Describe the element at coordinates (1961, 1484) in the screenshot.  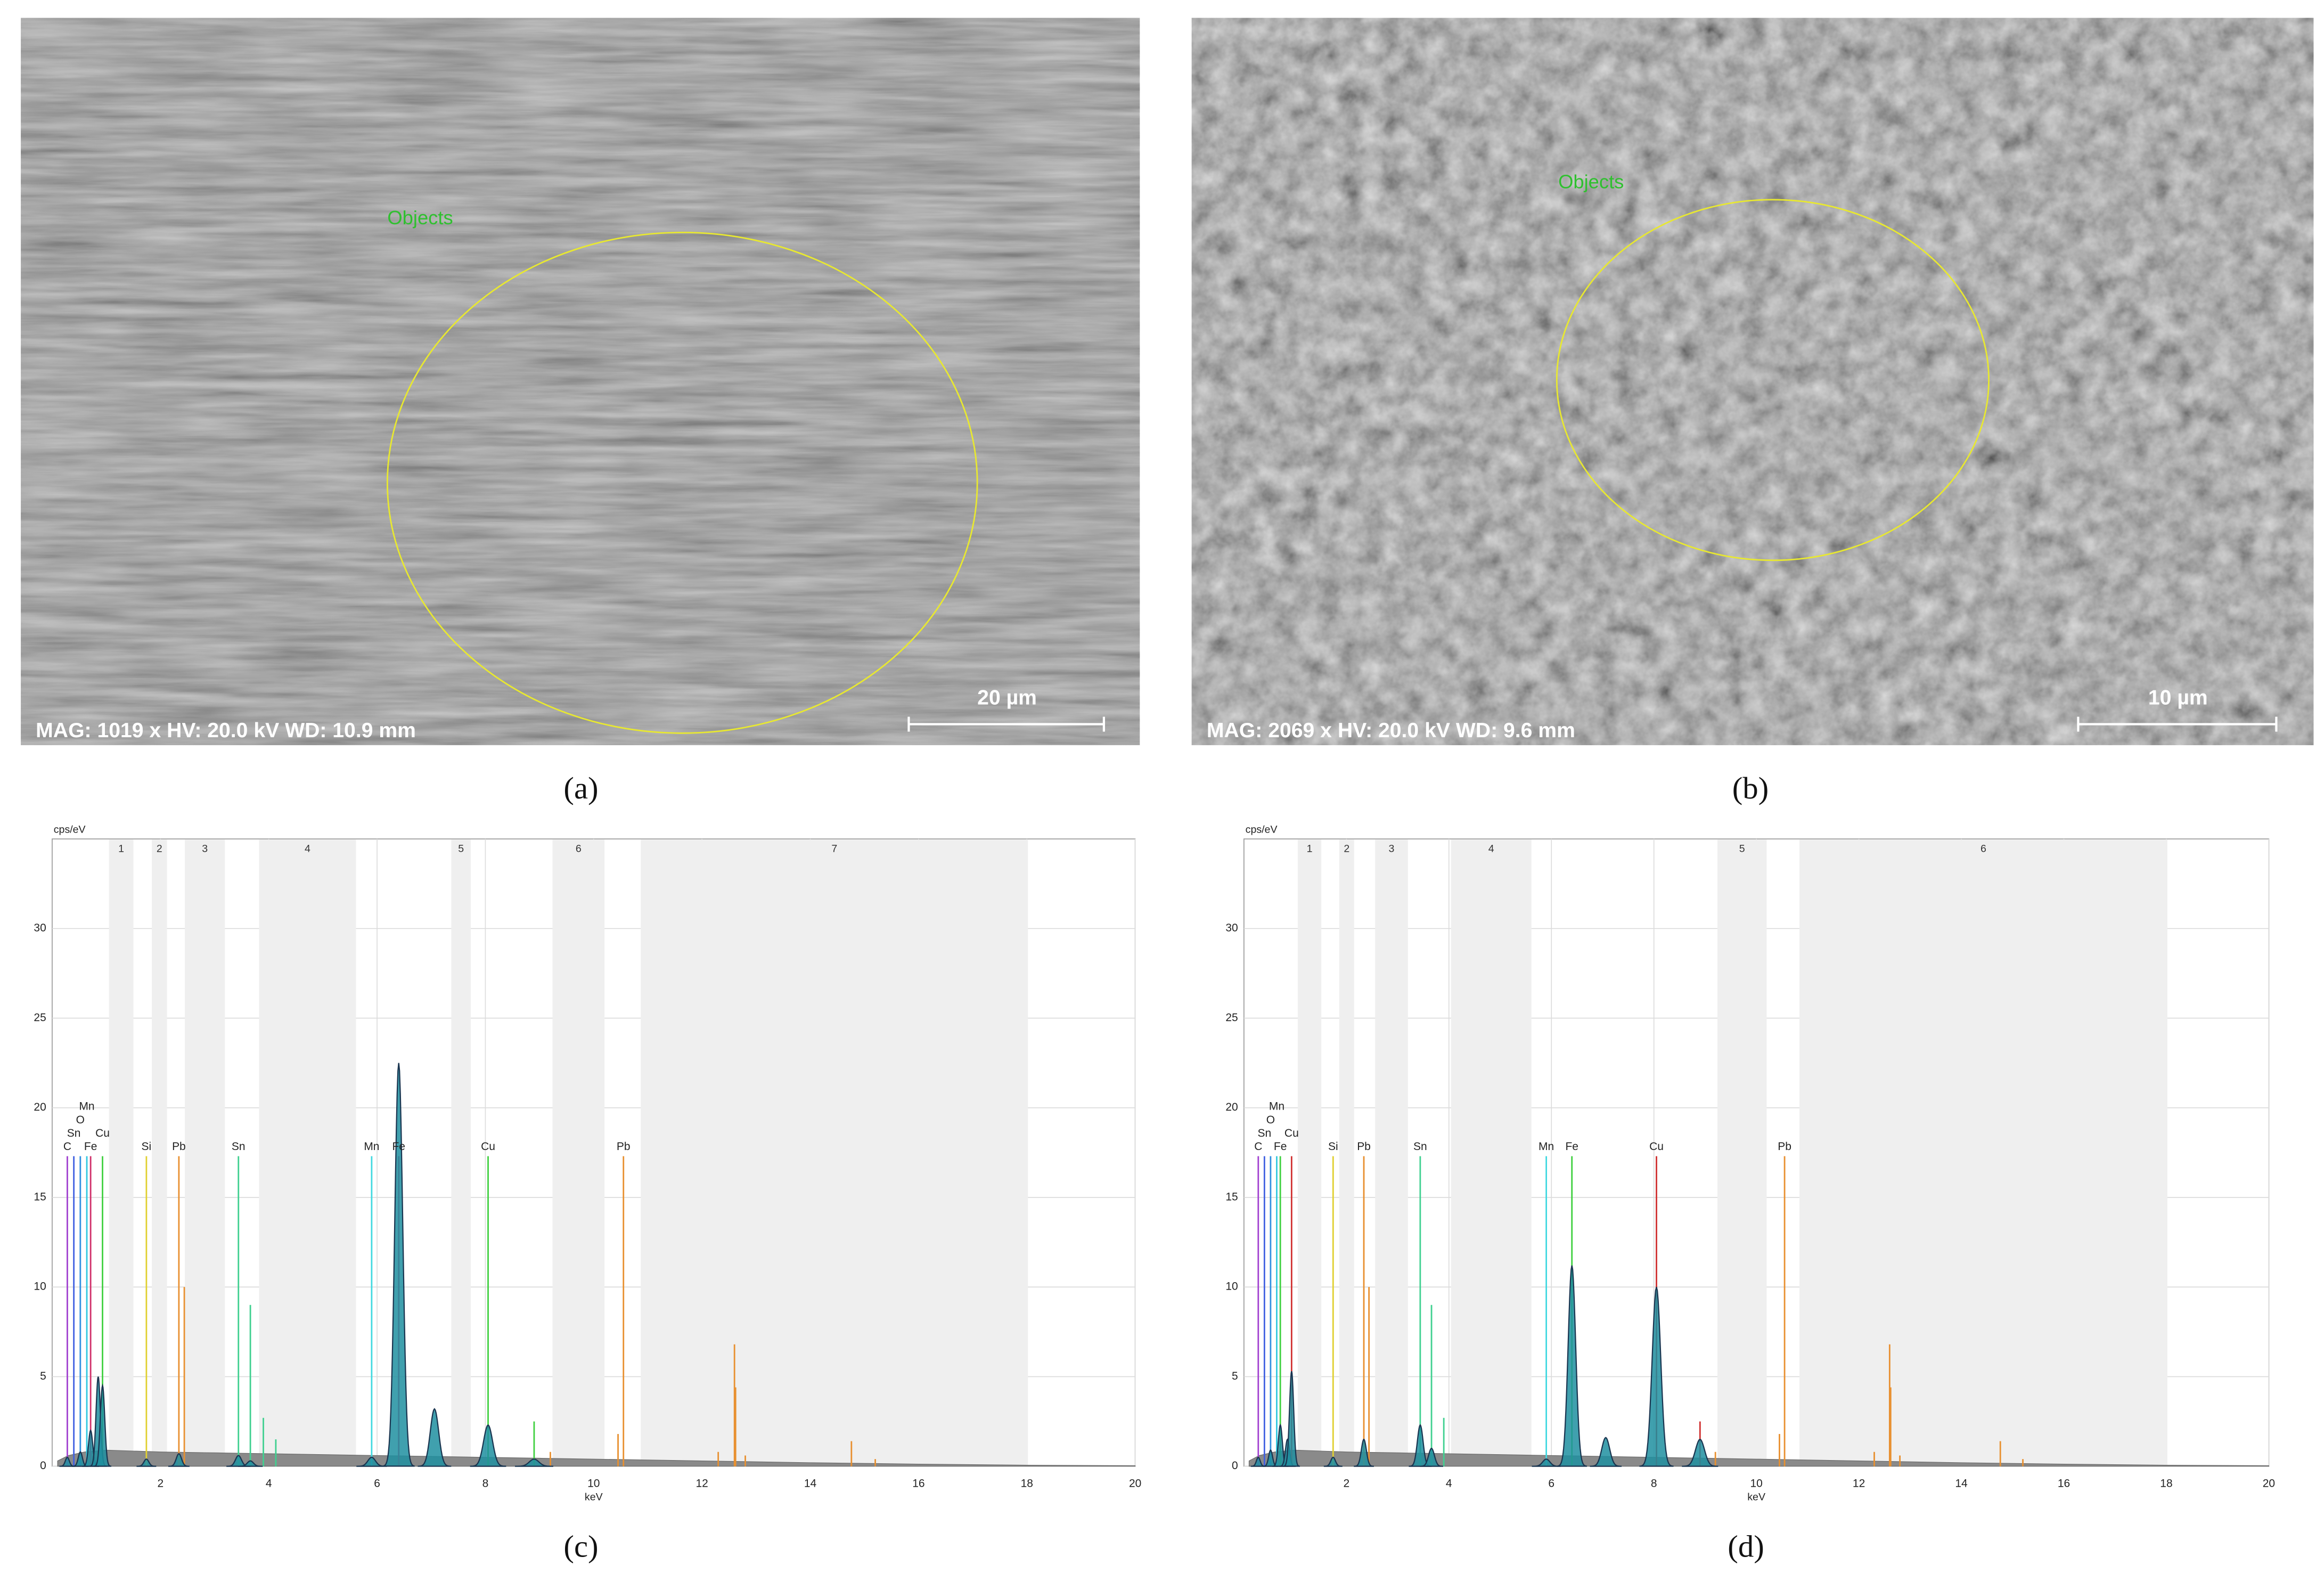
I see `x-tick-label: 14` at that location.